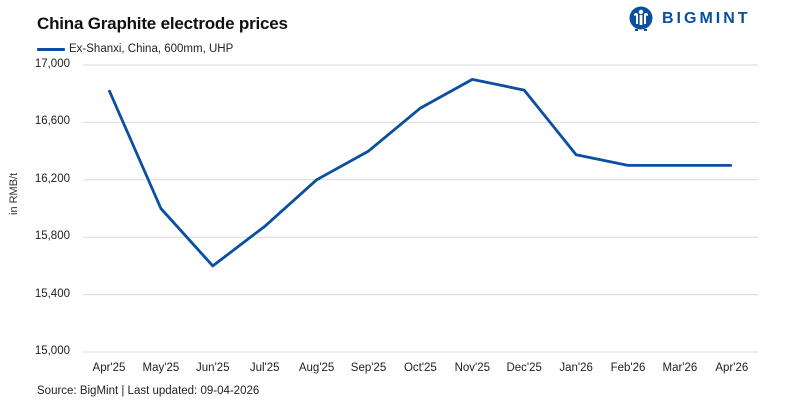 This screenshot has width=800, height=400. What do you see at coordinates (151, 49) in the screenshot?
I see `legend-series-label: Ex-Shanxi, China, 600mm, UHP` at bounding box center [151, 49].